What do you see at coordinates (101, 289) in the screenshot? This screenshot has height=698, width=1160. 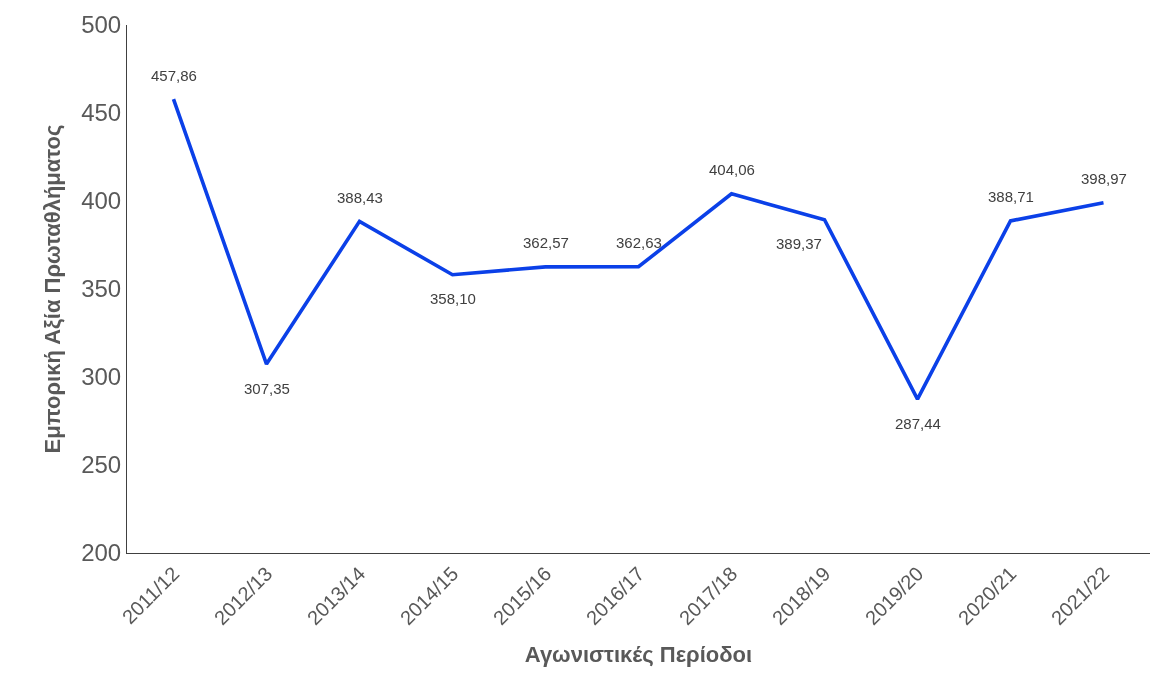 I see `y-tick-label: 350` at bounding box center [101, 289].